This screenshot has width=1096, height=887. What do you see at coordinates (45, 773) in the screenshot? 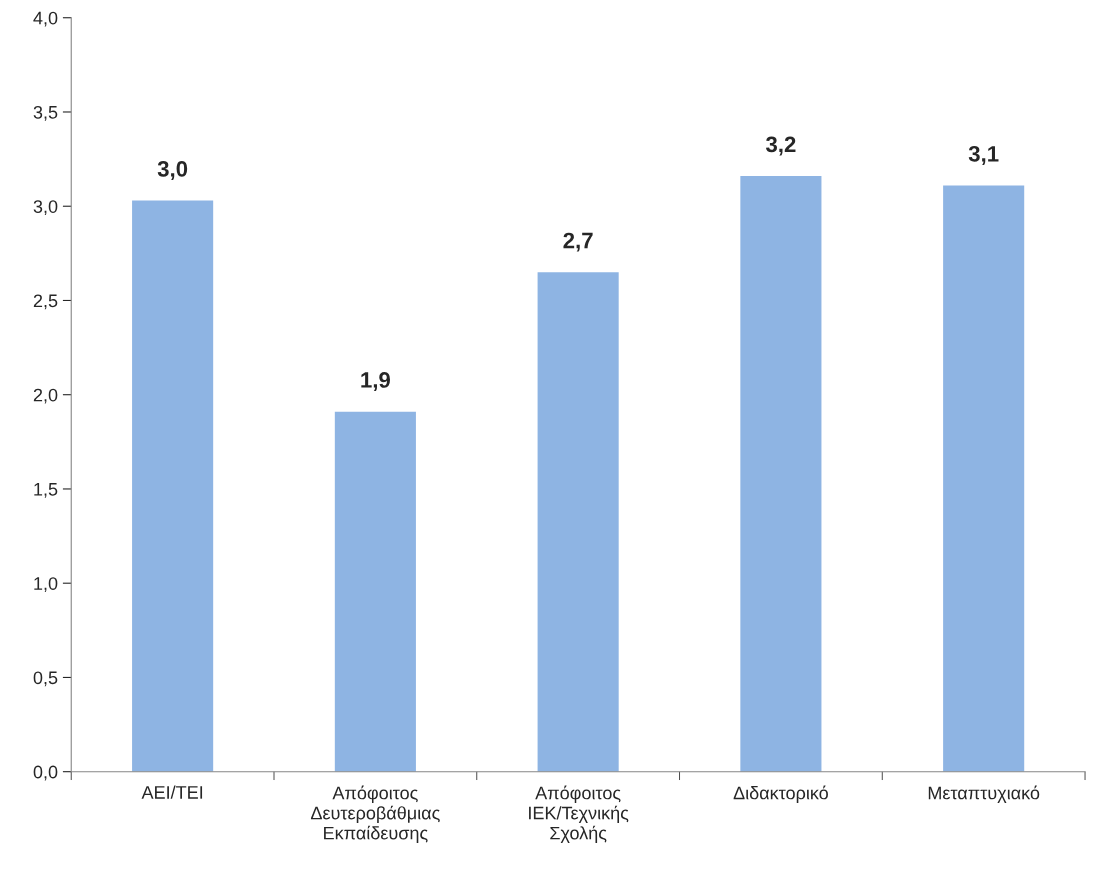
I see `y-tick-label: 0,0` at bounding box center [45, 773].